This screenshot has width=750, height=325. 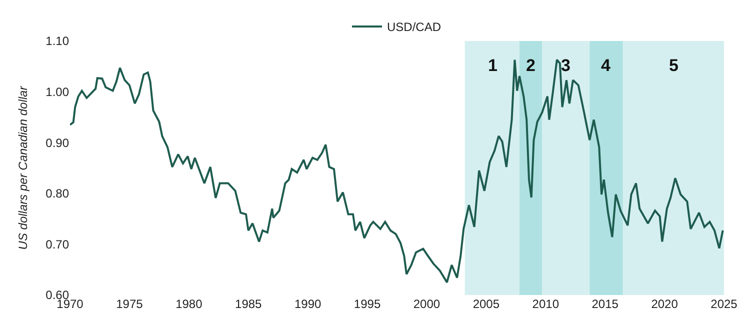 What do you see at coordinates (606, 65) in the screenshot?
I see `band-label: 4` at bounding box center [606, 65].